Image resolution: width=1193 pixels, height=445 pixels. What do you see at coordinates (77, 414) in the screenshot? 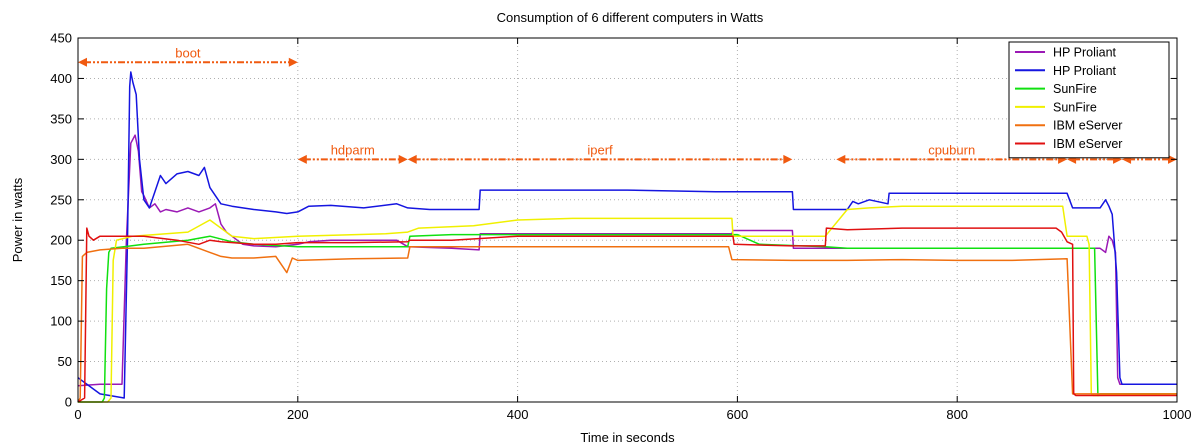
I see `x-tick-label: 0` at bounding box center [77, 414].